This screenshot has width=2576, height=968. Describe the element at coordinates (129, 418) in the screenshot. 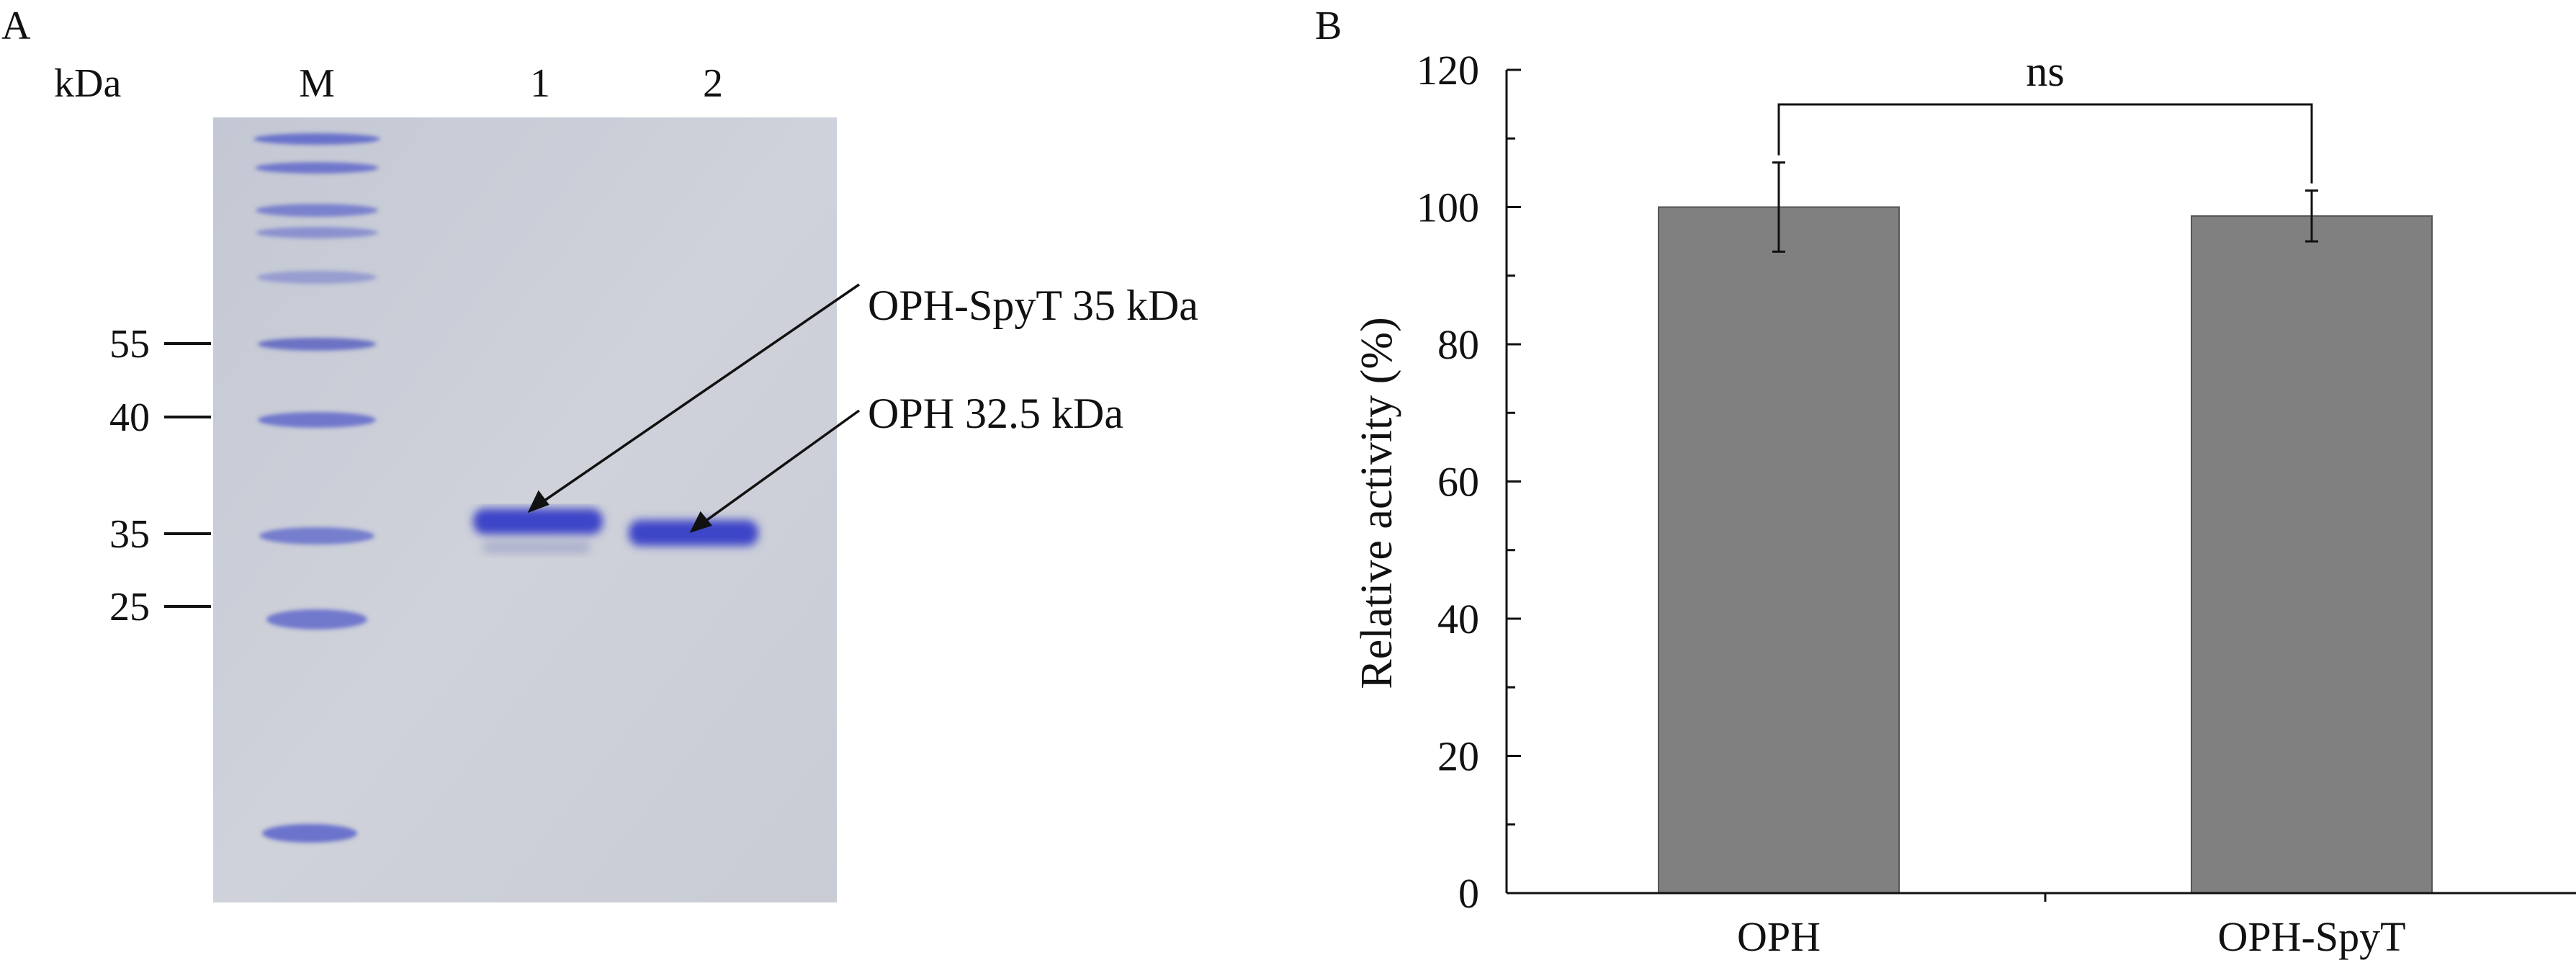

I see `marker-label-40: 40` at that location.